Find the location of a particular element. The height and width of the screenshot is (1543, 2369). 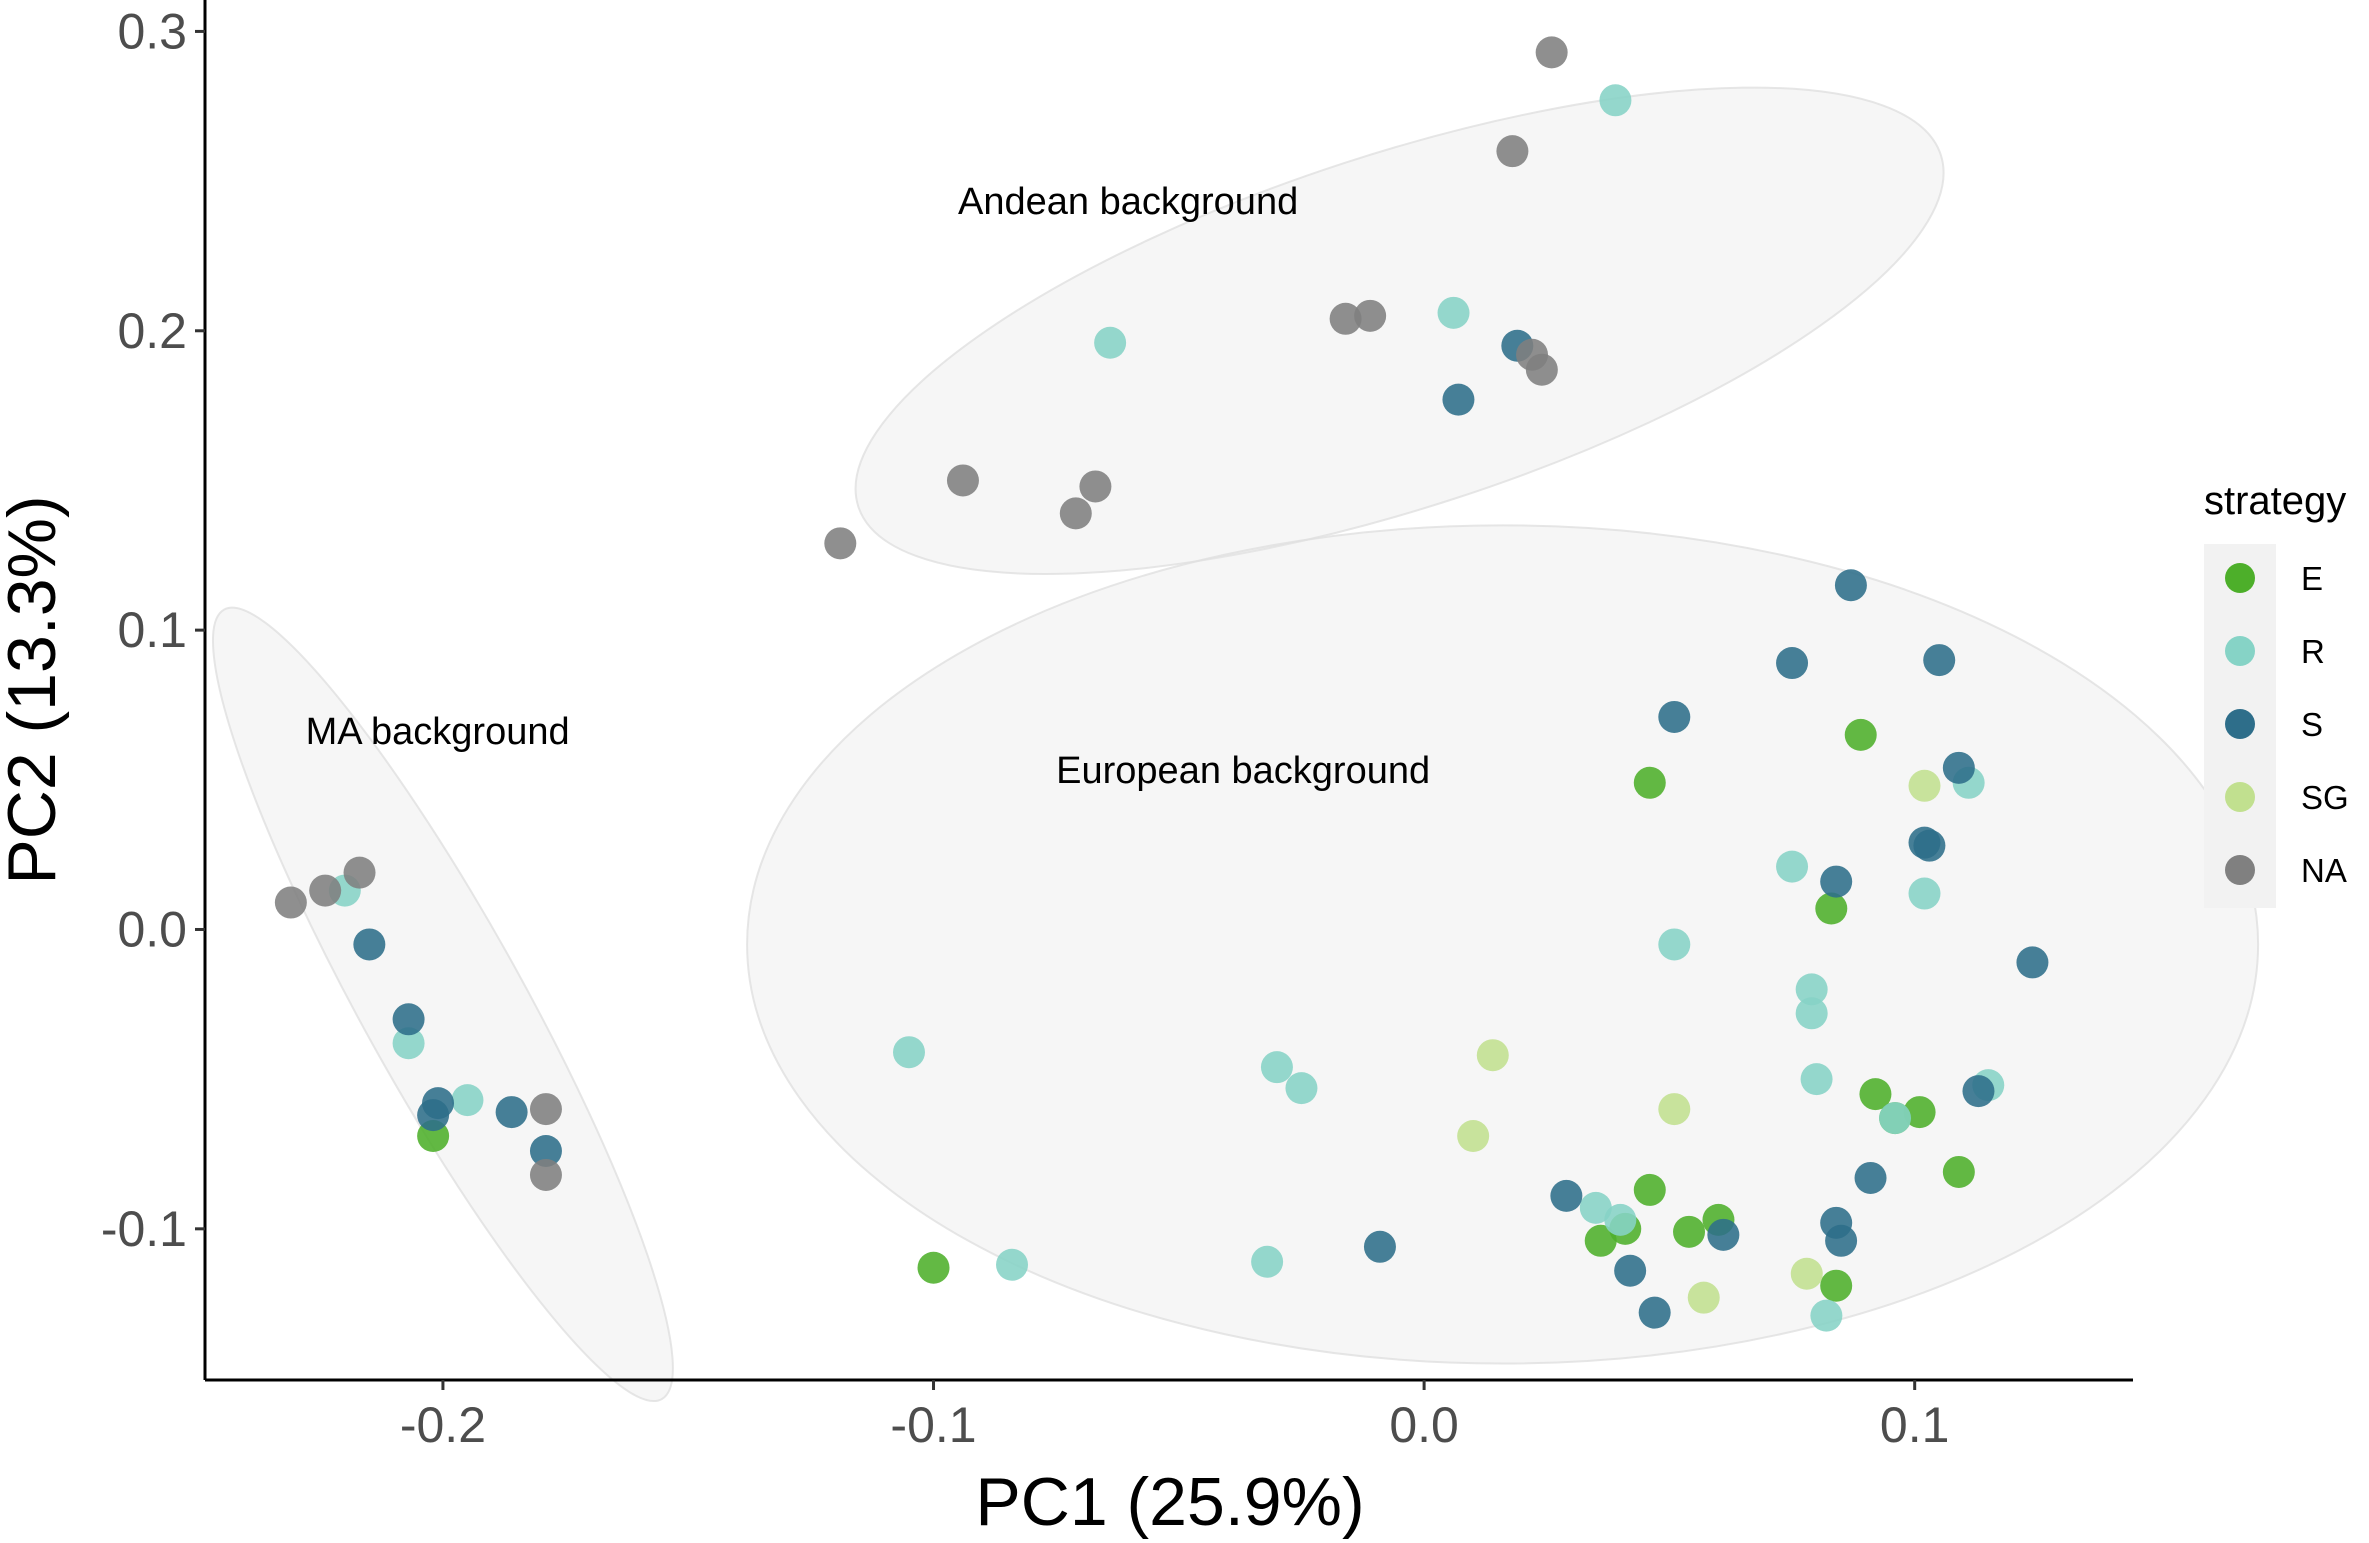

x-tick-label-3: 0.1 is located at coordinates (1915, 1425).